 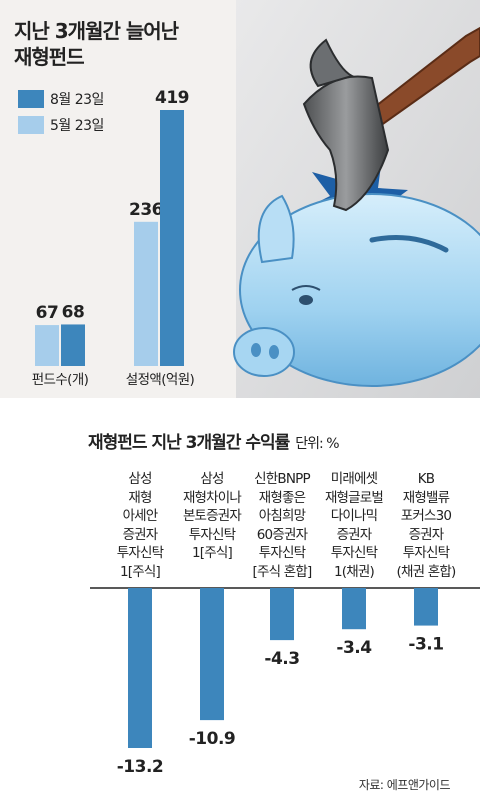 What do you see at coordinates (354, 516) in the screenshot?
I see `fund-label-line: 다이나믹` at bounding box center [354, 516].